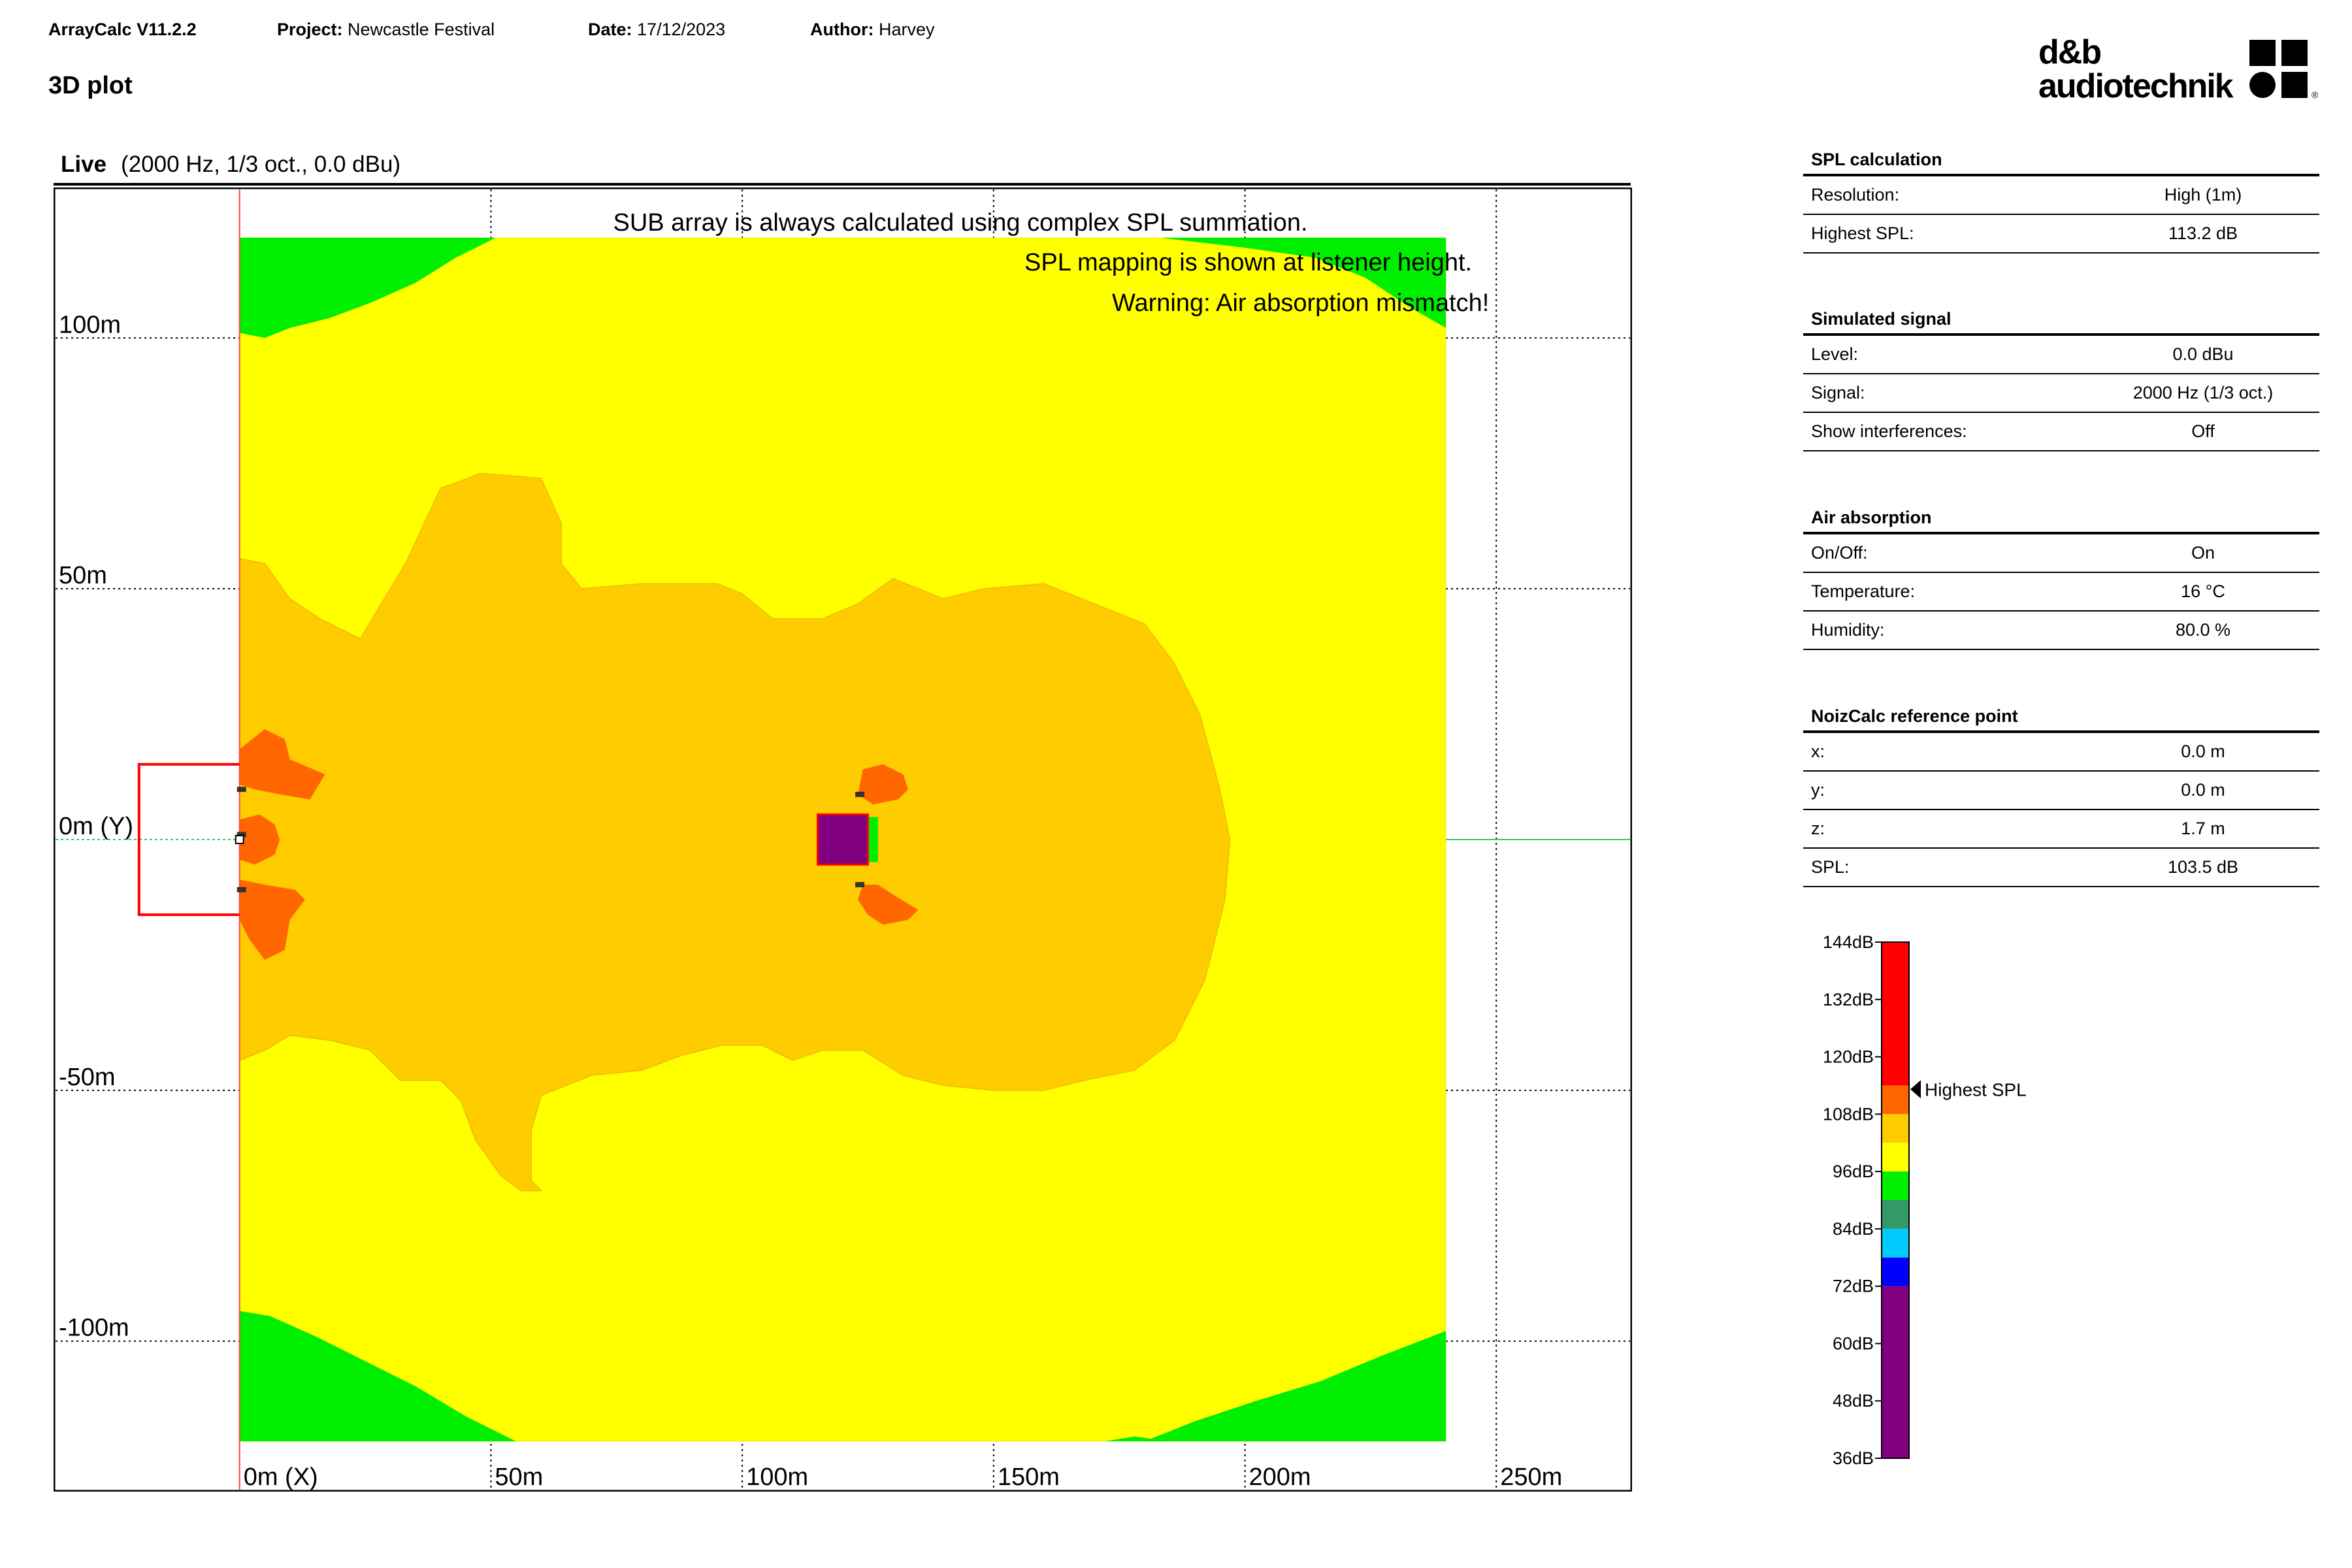 This screenshot has width=2352, height=1568. I want to click on y-tick-label: 100m, so click(90, 324).